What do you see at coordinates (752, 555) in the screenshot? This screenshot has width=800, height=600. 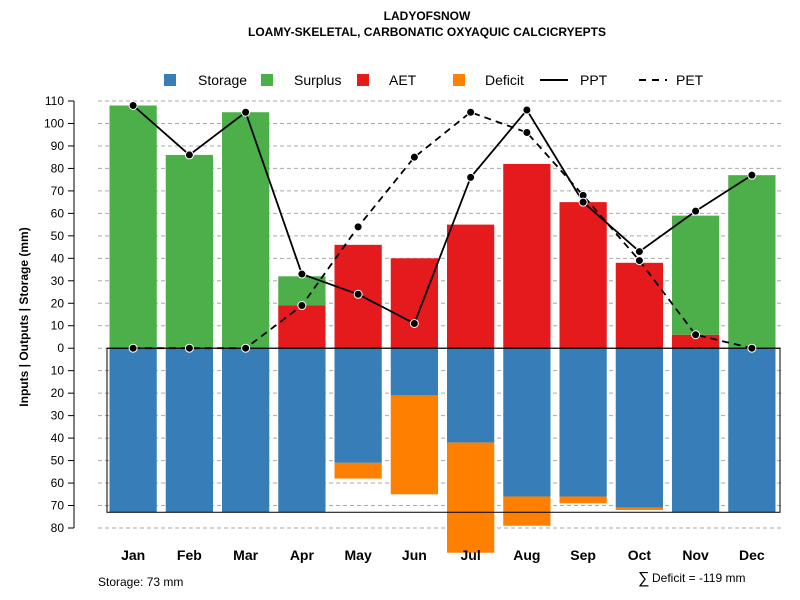 I see `x-label-dec: Dec` at bounding box center [752, 555].